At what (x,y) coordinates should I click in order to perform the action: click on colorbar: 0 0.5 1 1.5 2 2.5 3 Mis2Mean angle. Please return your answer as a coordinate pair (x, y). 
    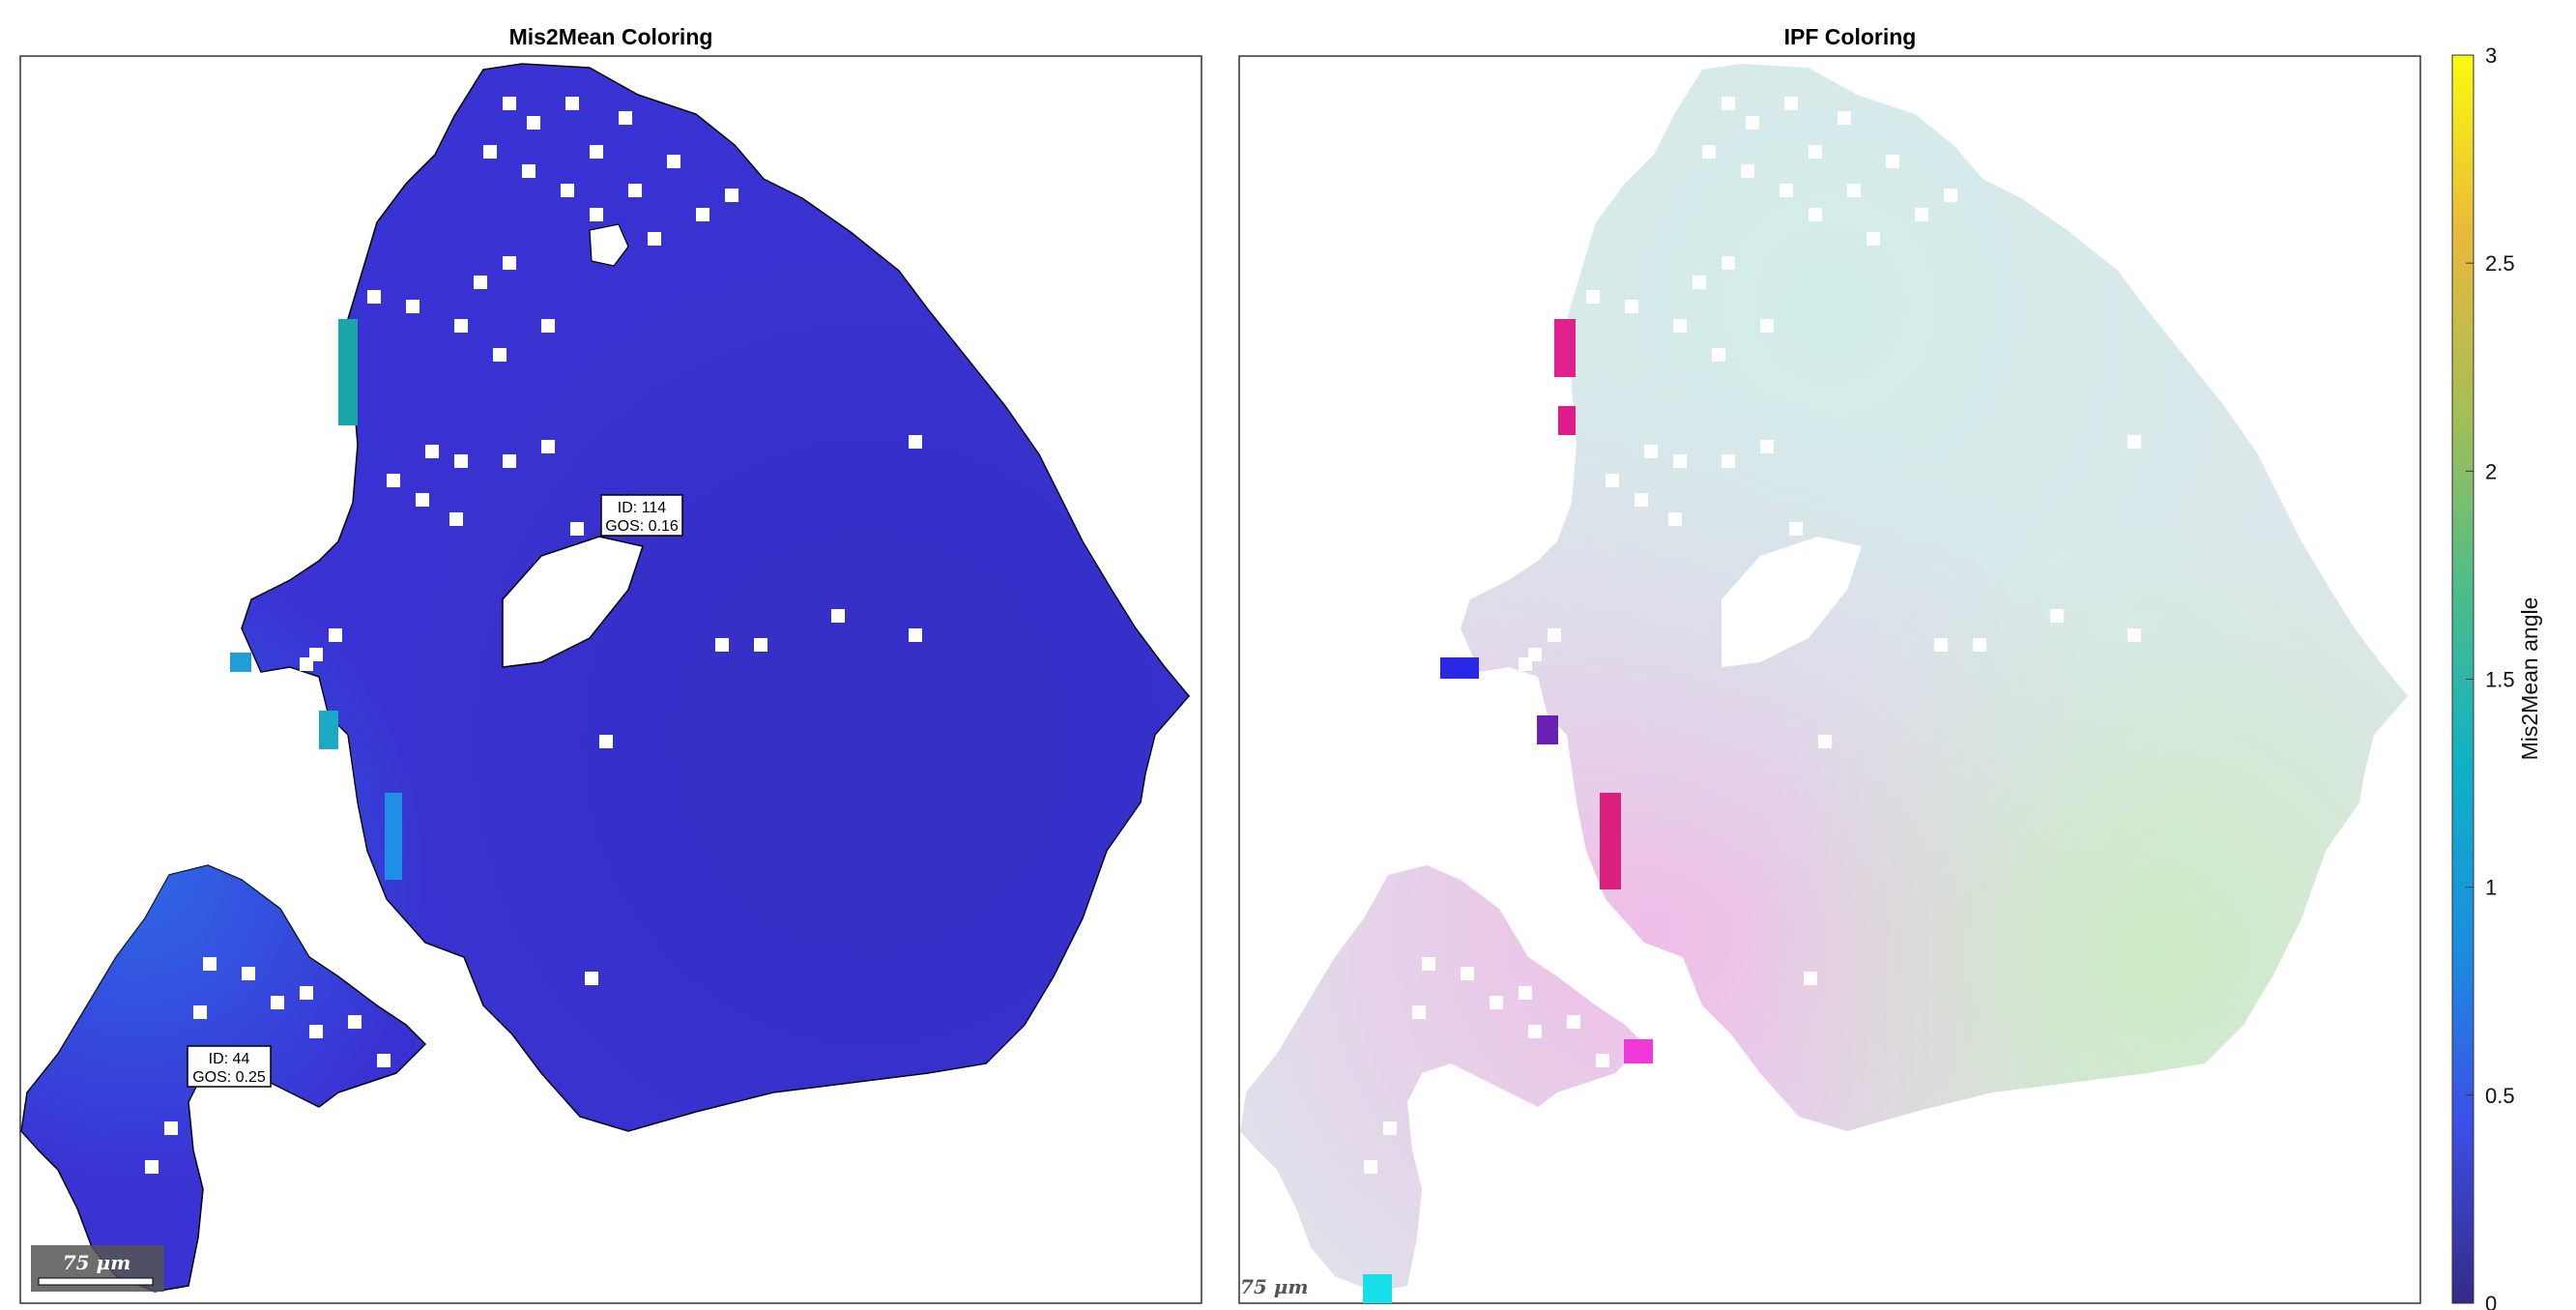
    Looking at the image, I should click on (2496, 677).